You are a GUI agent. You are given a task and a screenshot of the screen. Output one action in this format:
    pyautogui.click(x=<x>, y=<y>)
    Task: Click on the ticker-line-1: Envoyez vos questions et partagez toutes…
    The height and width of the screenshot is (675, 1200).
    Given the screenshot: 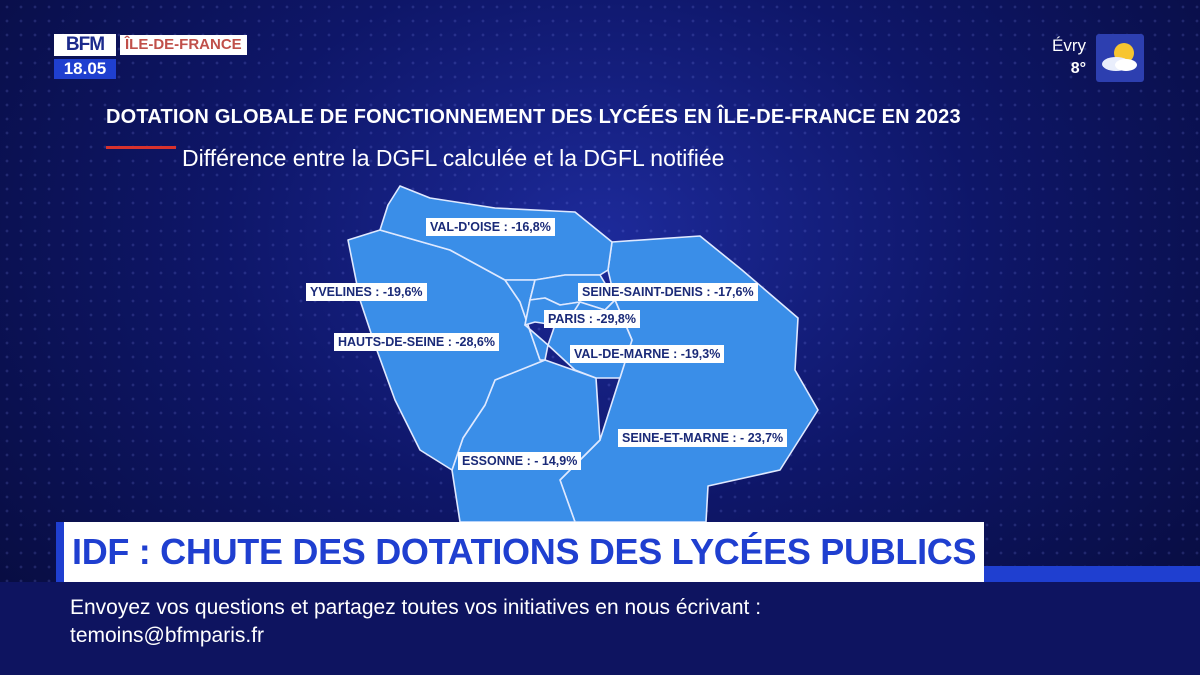 What is the action you would take?
    pyautogui.click(x=416, y=607)
    